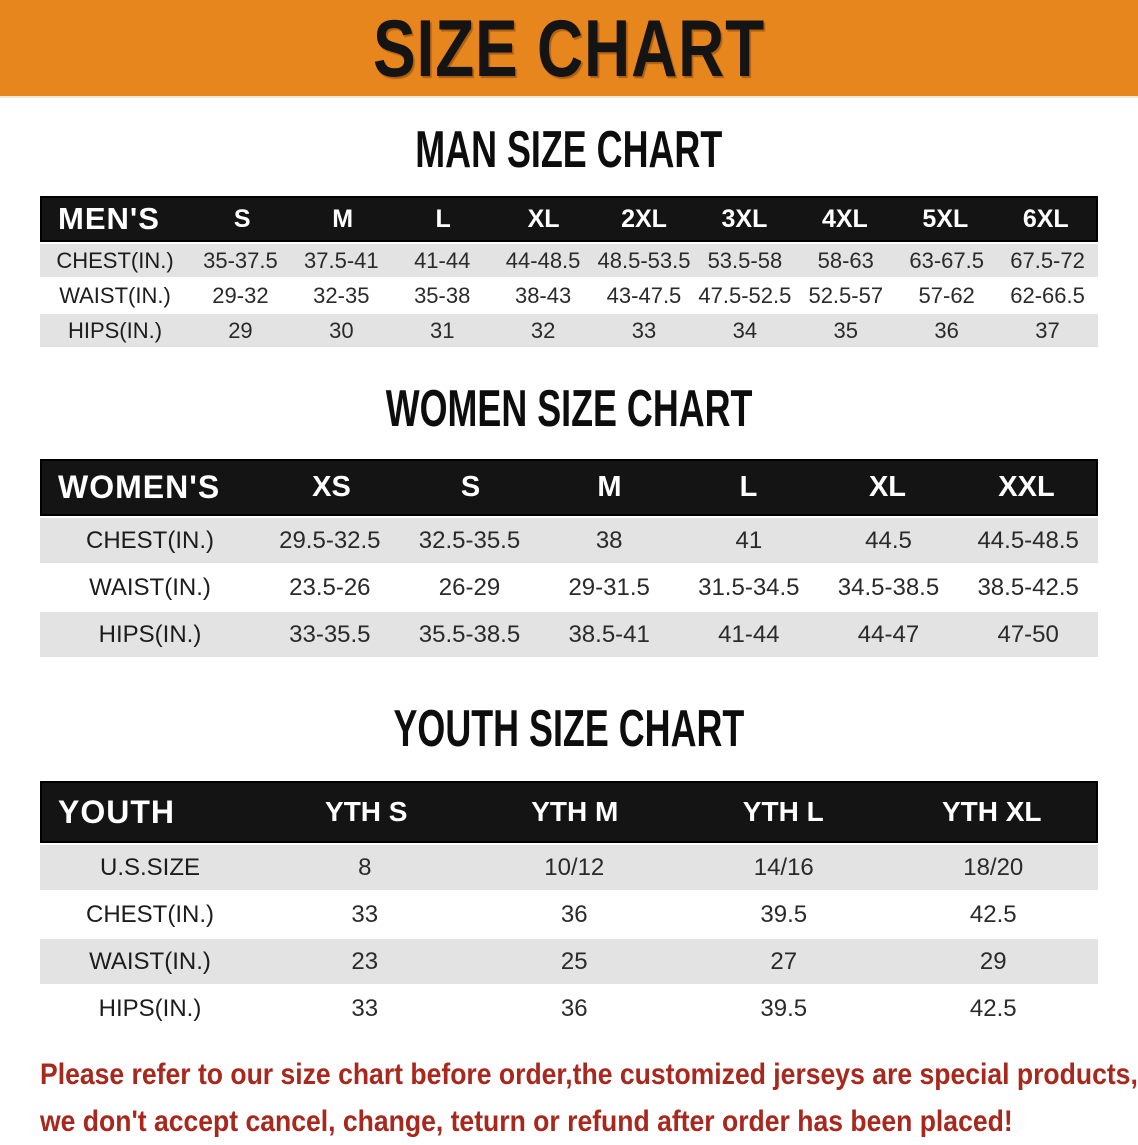  What do you see at coordinates (744, 218) in the screenshot?
I see `men-column-header: 3XL` at bounding box center [744, 218].